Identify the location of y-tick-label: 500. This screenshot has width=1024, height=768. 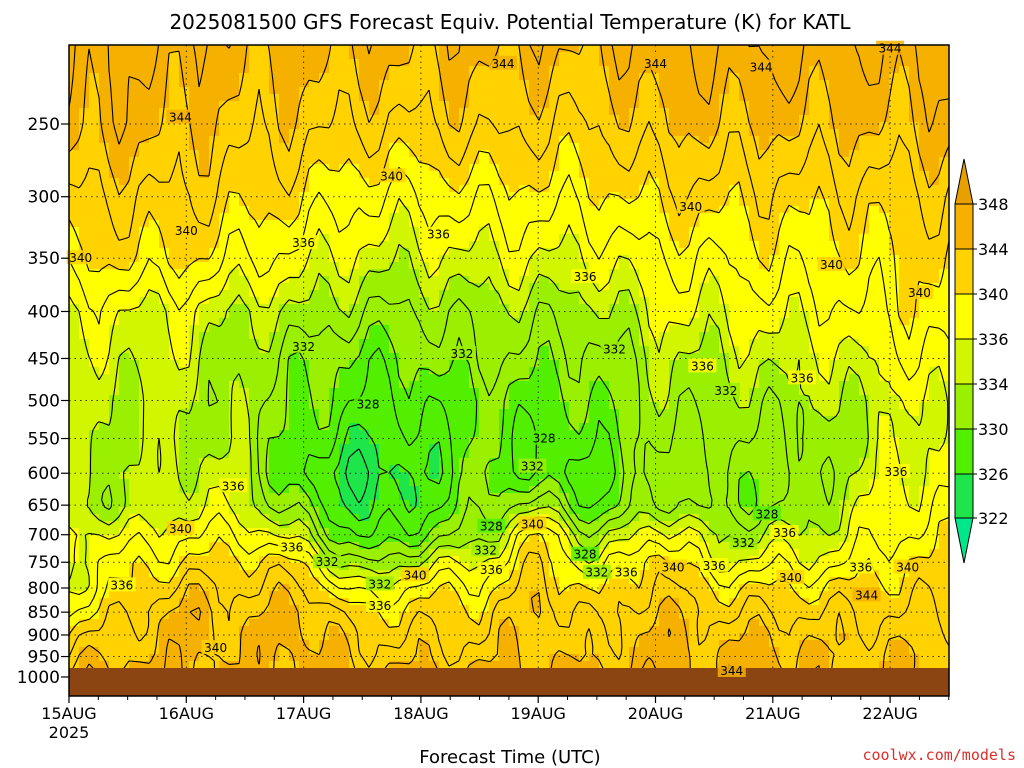
(44, 402).